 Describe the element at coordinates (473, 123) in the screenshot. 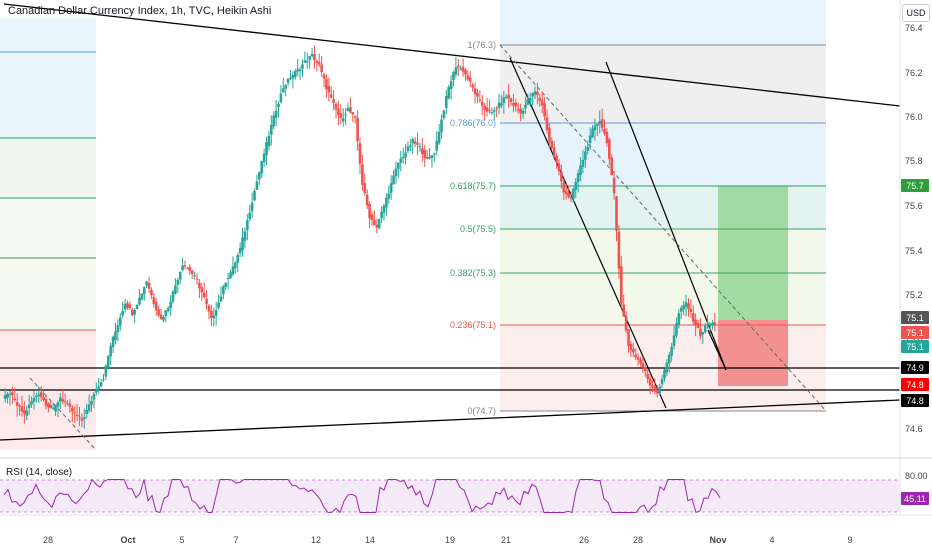

I see `fib-level-label: 0.786(76.0)` at that location.